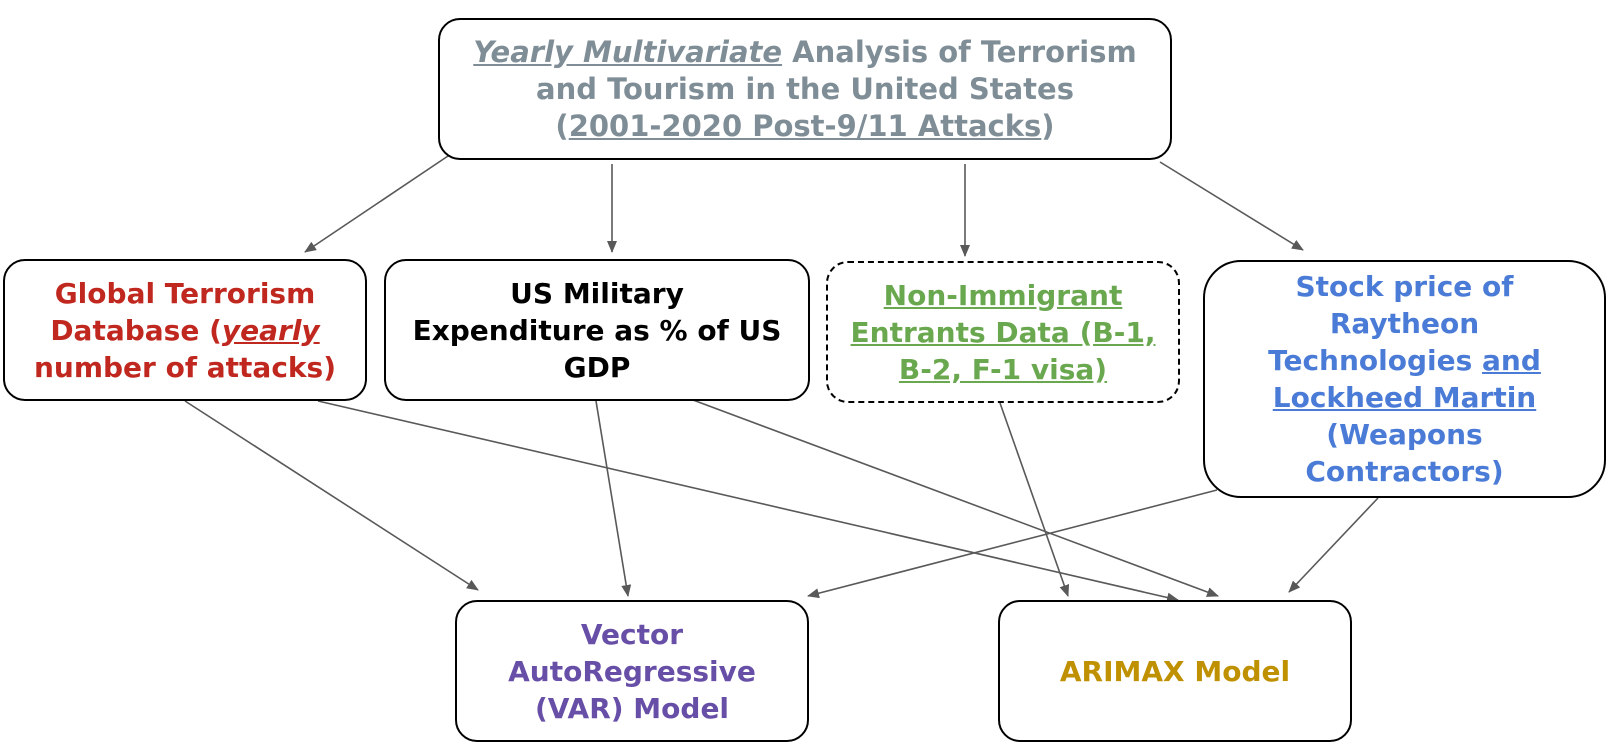 The image size is (1610, 748). I want to click on military-line-2: Expenditure as % of US, so click(597, 330).